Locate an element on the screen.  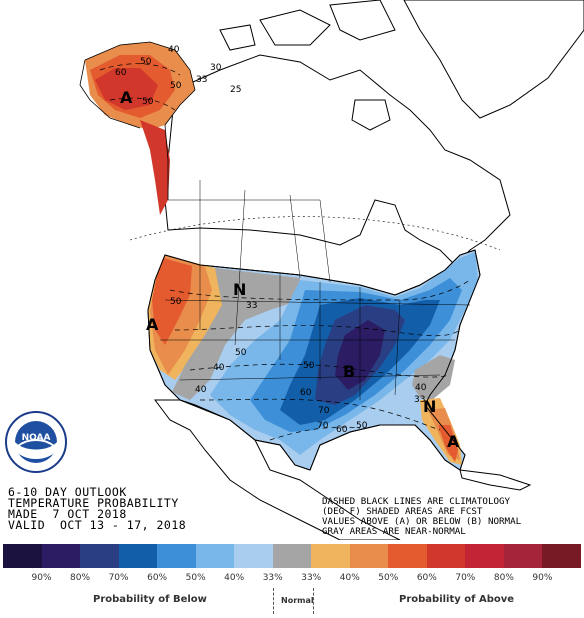
note-line: GRAY AREAS ARE NEAR-NORMAL is located at coordinates (394, 531).